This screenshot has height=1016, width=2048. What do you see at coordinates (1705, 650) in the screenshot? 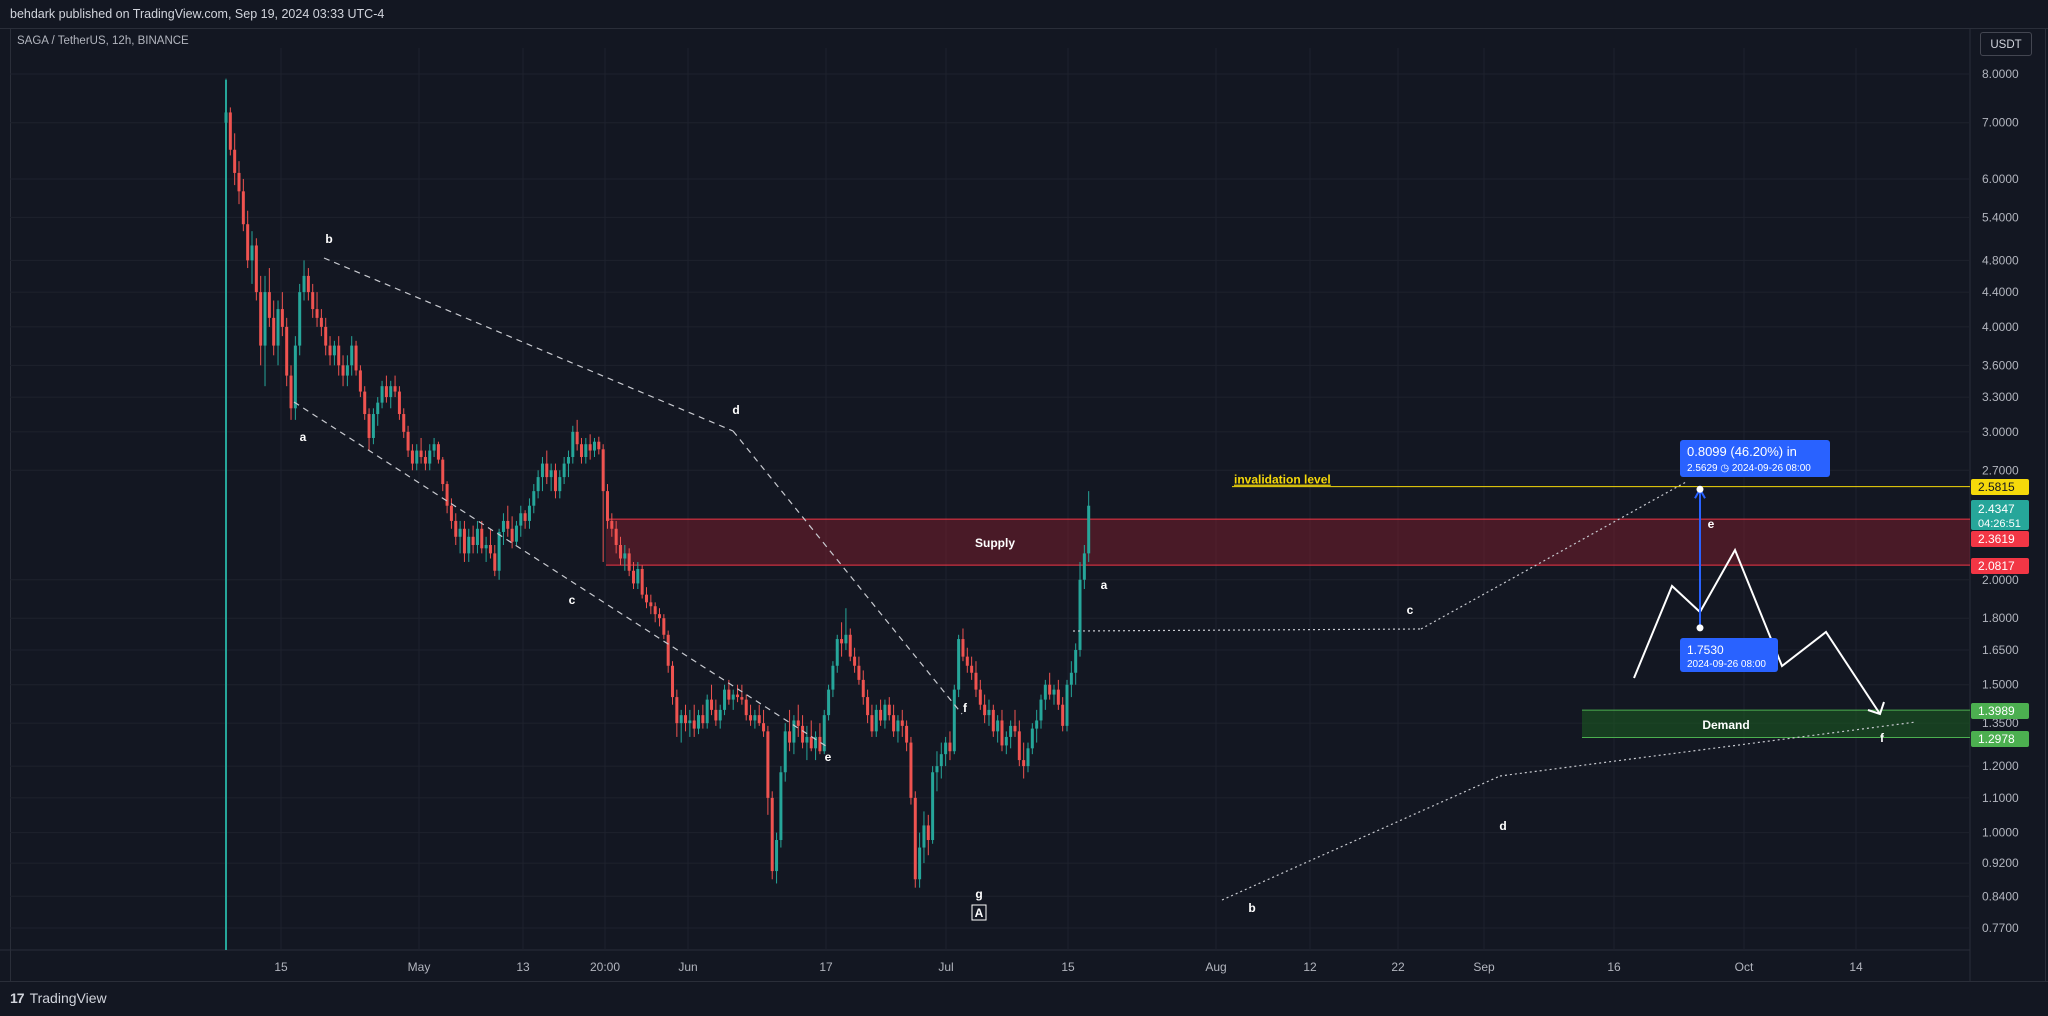
I see `measure-bottom-text: 1.7530` at bounding box center [1705, 650].